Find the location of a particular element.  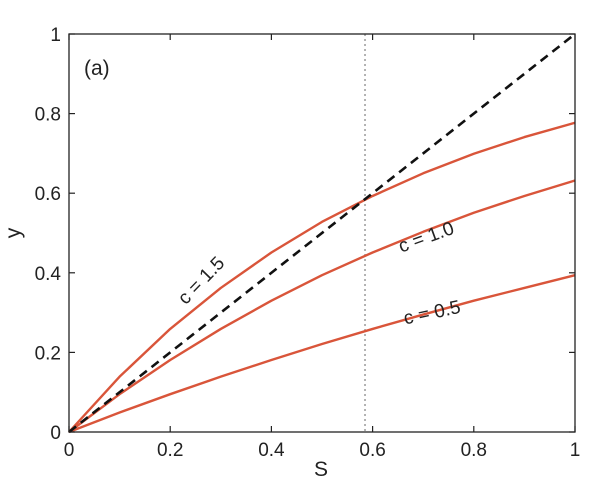

y-tick-label: 0 is located at coordinates (55, 433).